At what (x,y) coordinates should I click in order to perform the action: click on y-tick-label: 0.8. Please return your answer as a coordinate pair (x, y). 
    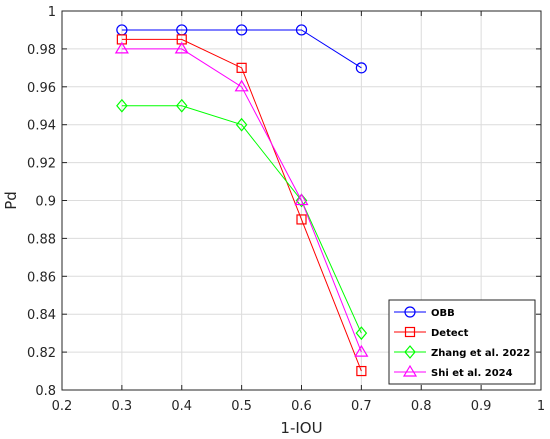
    Looking at the image, I should click on (45, 391).